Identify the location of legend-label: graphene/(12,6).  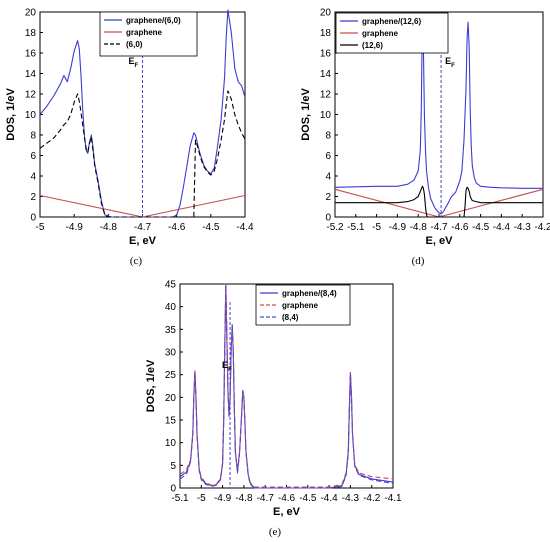
(391, 21).